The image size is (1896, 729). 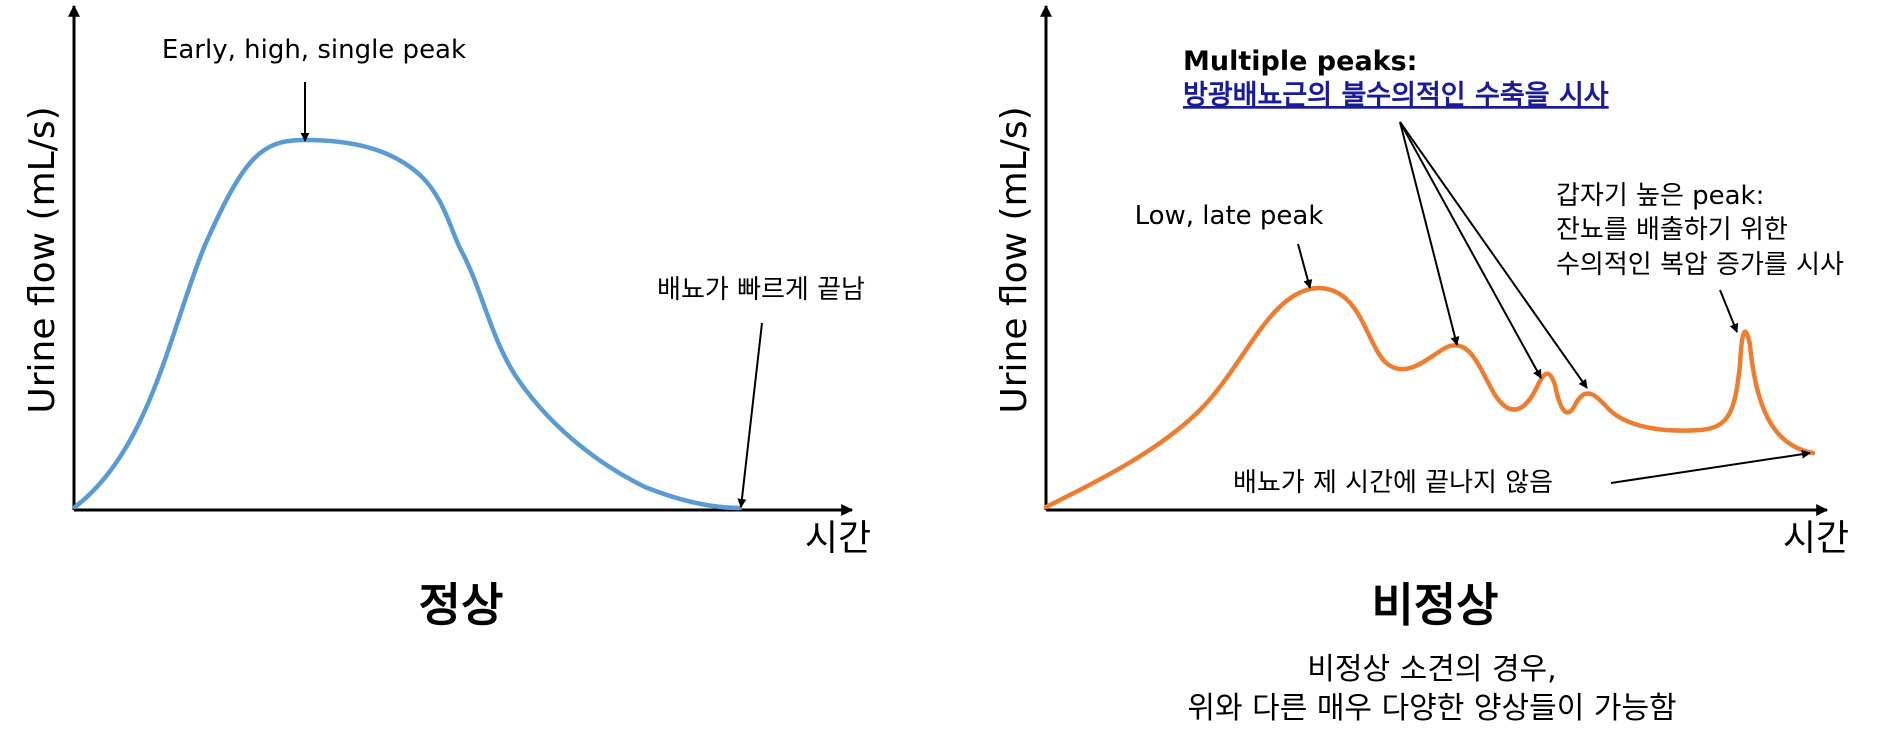 I want to click on abnormal-flow-curve, so click(x=1429, y=397).